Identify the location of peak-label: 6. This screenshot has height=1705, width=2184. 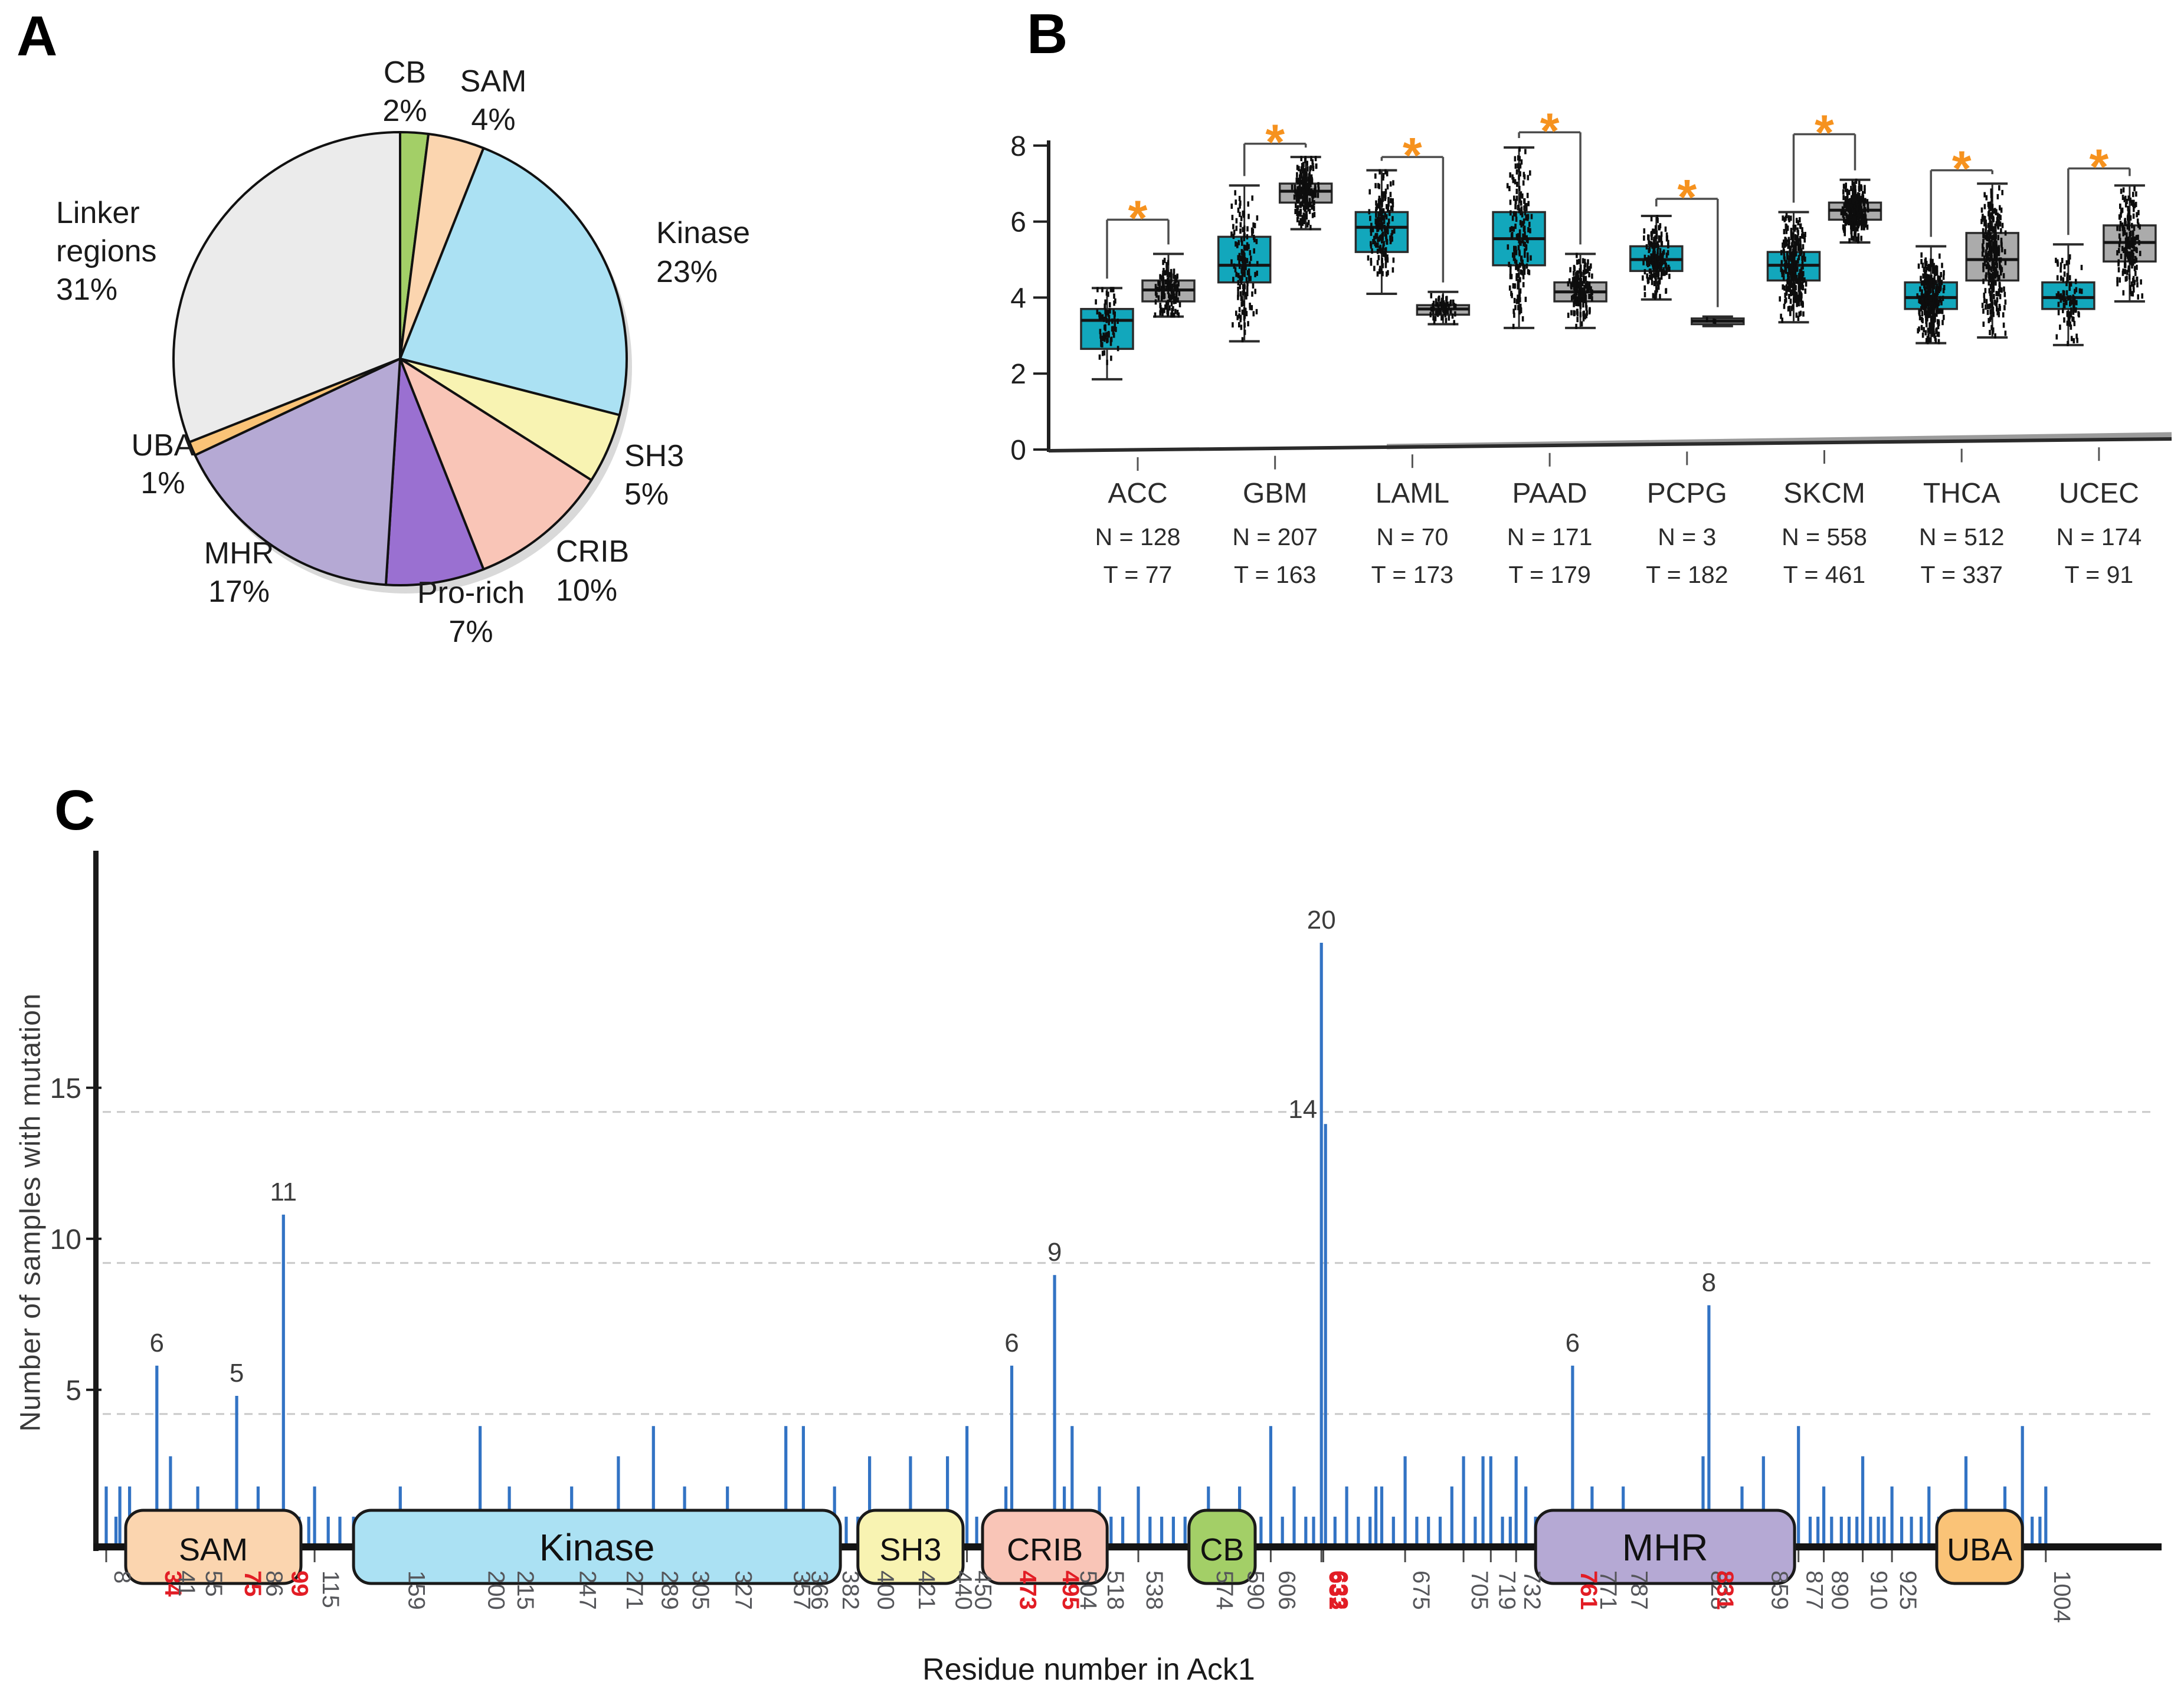
(157, 1344).